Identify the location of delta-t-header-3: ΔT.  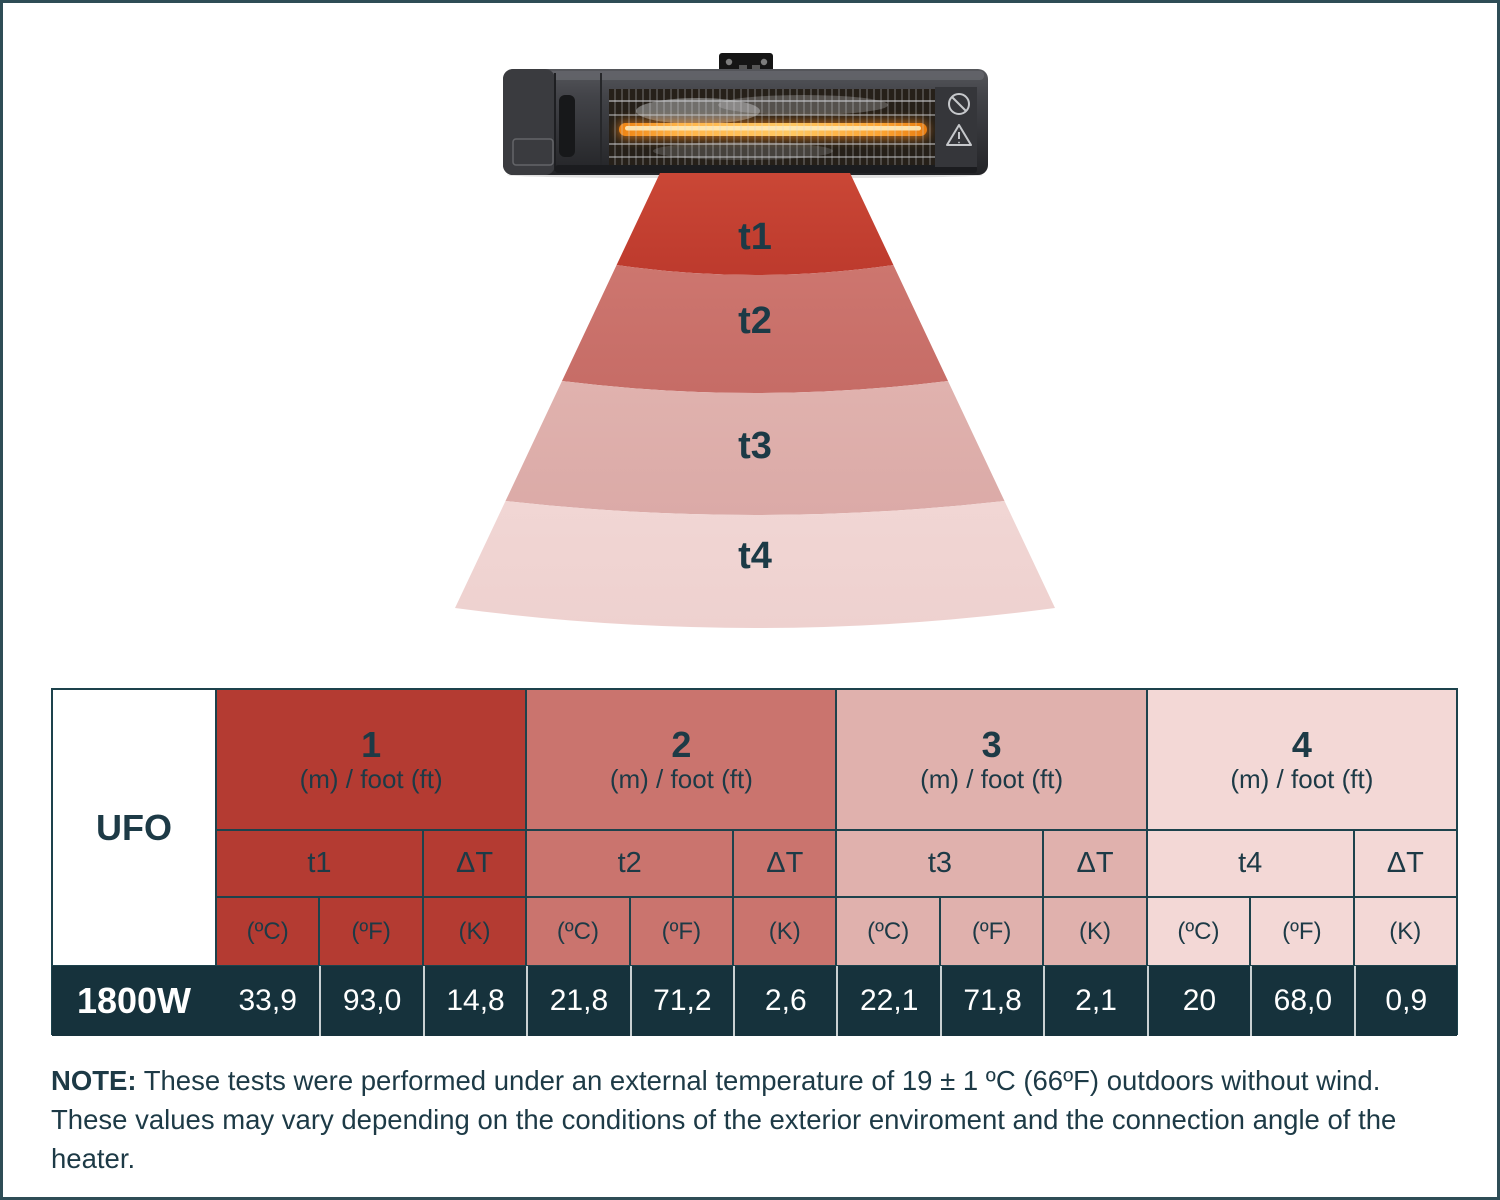
(1095, 863).